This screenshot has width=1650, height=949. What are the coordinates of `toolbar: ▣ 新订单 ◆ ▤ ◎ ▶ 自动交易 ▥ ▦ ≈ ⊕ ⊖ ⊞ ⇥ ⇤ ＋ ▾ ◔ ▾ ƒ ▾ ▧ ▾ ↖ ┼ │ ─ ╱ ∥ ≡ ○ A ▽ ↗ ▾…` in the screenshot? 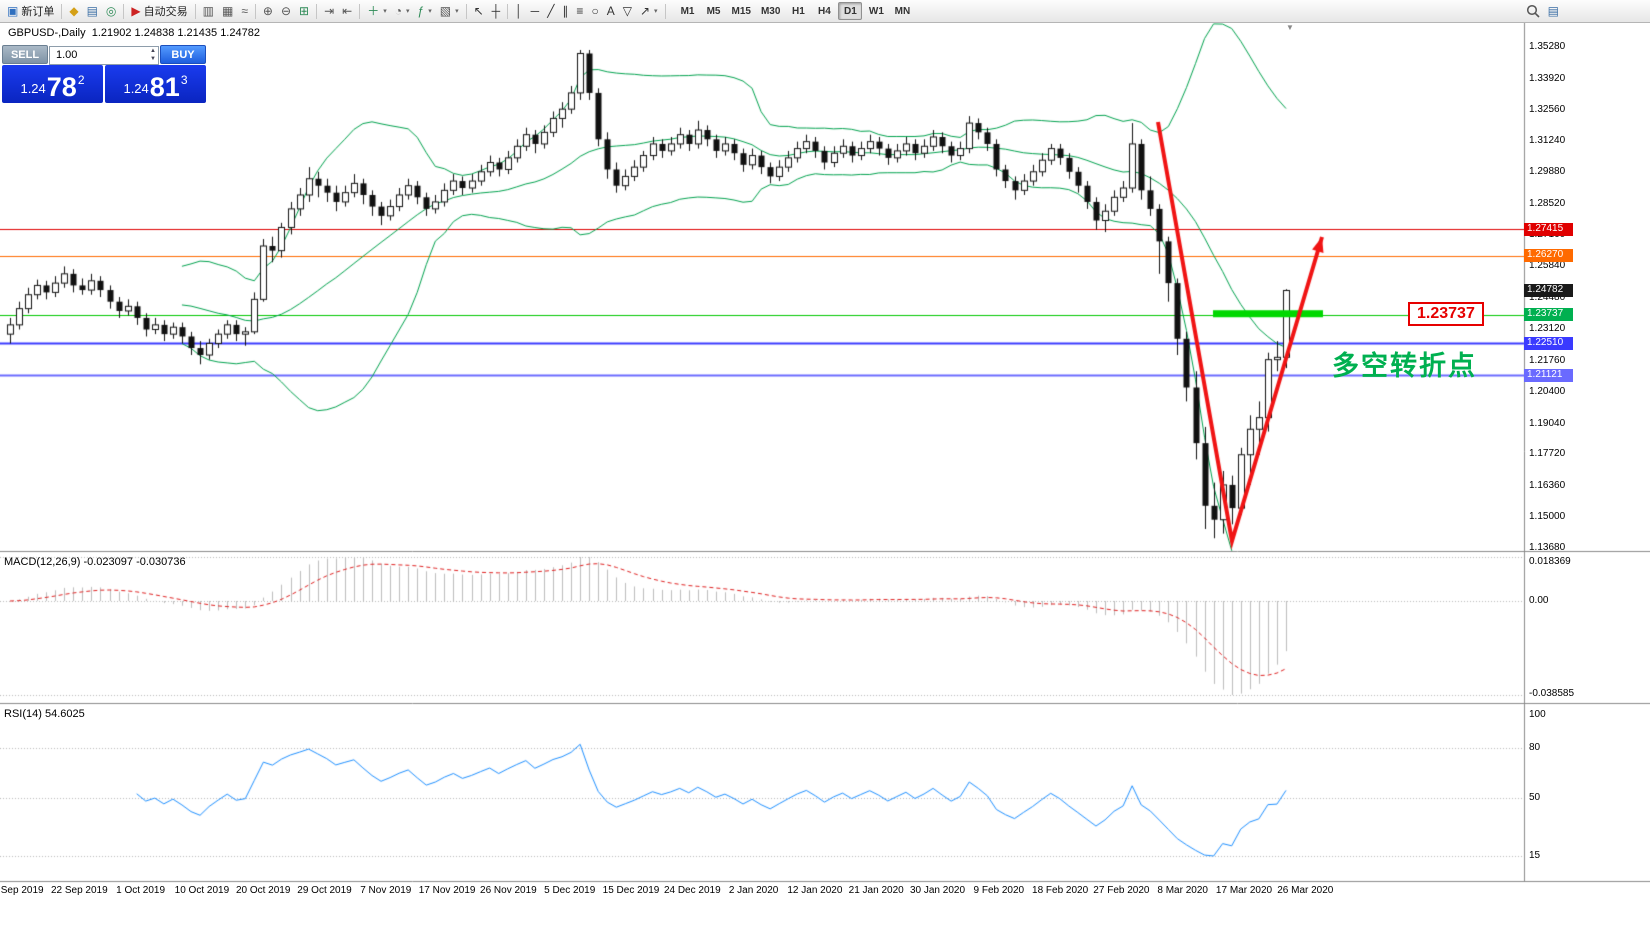 It's located at (825, 11).